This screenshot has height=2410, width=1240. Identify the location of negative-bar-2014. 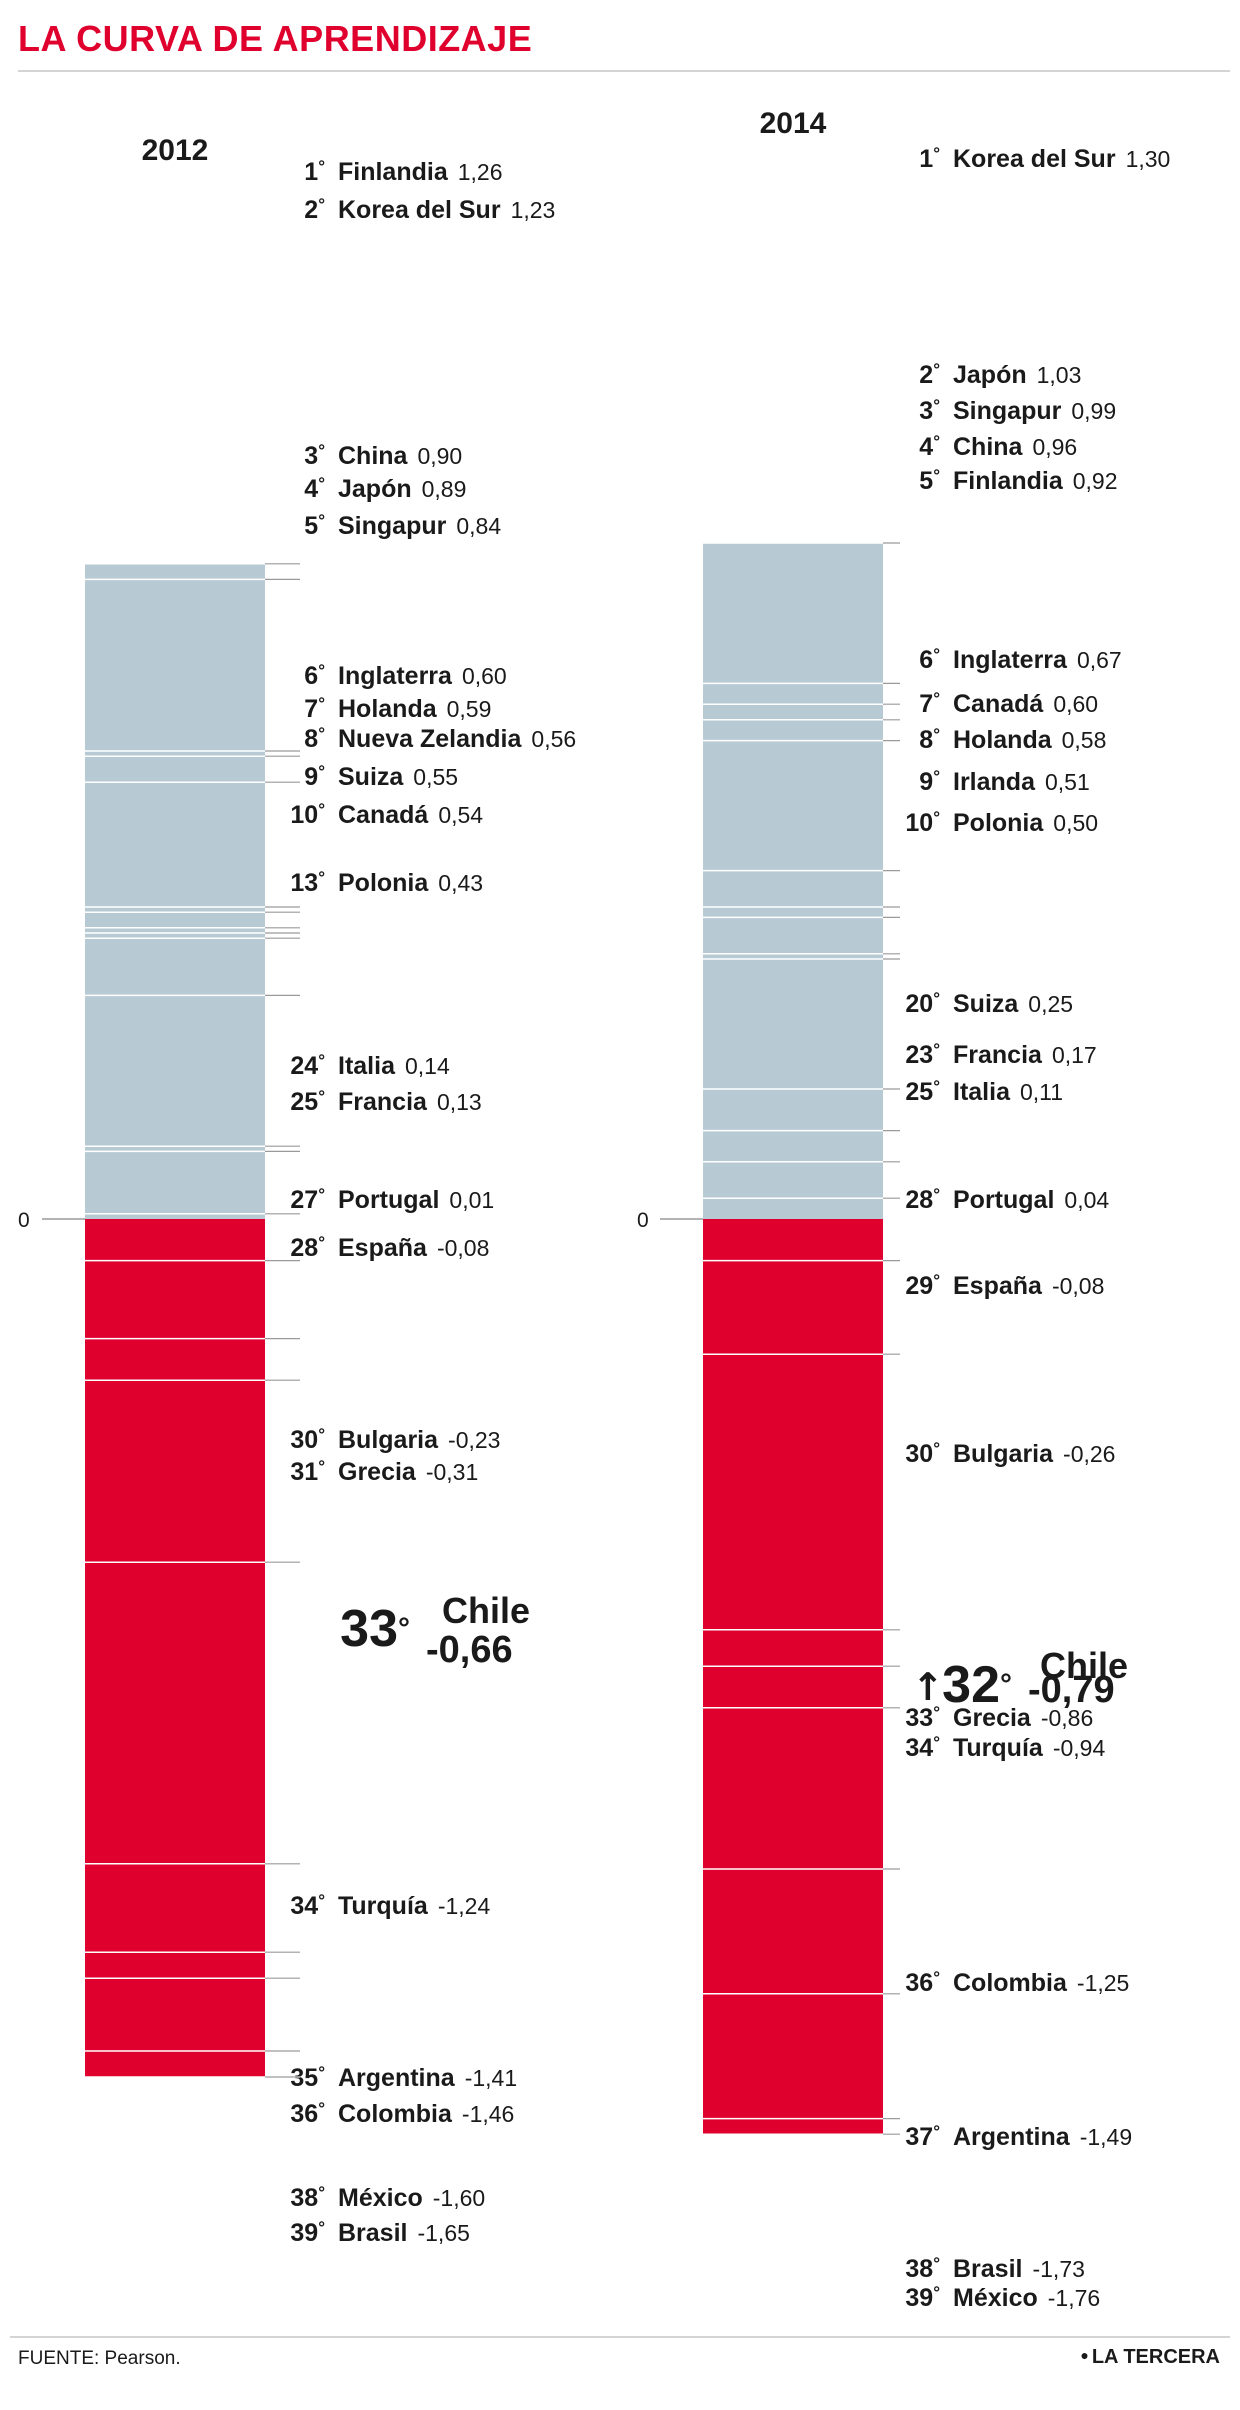
(793, 1677).